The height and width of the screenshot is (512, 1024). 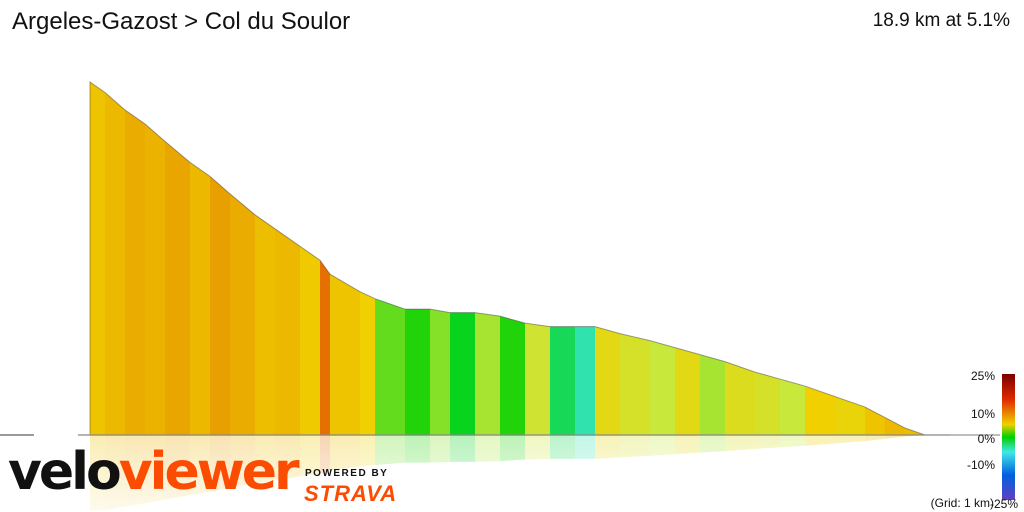 What do you see at coordinates (981, 465) in the screenshot?
I see `legend-label-minus10: -10%` at bounding box center [981, 465].